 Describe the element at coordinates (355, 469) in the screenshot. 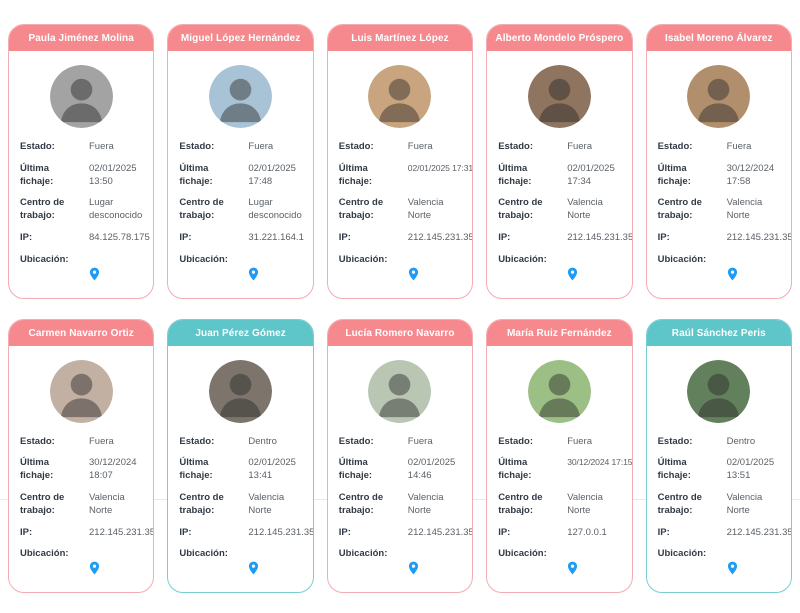

I see `ultima-fichaje-label: Última fichaje:` at that location.